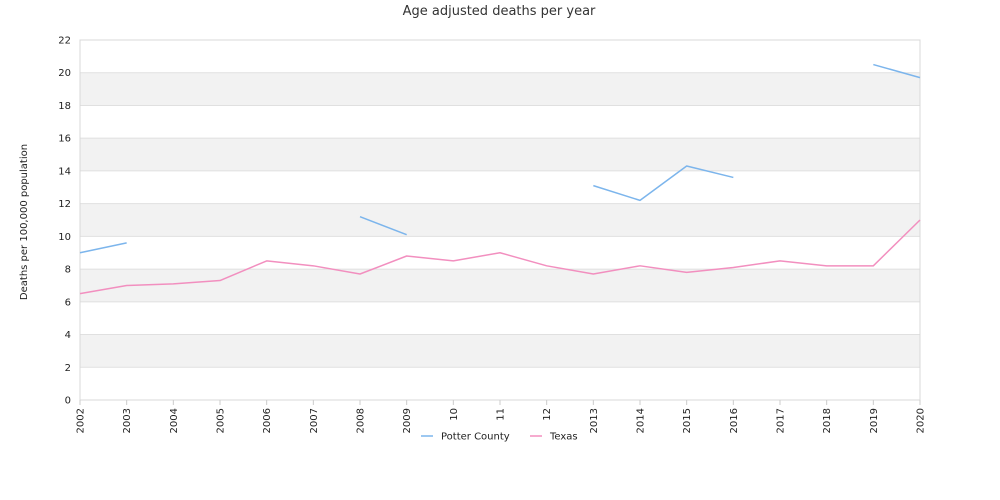 The height and width of the screenshot is (500, 1000). What do you see at coordinates (174, 420) in the screenshot?
I see `x-tick-label: 2004` at bounding box center [174, 420].